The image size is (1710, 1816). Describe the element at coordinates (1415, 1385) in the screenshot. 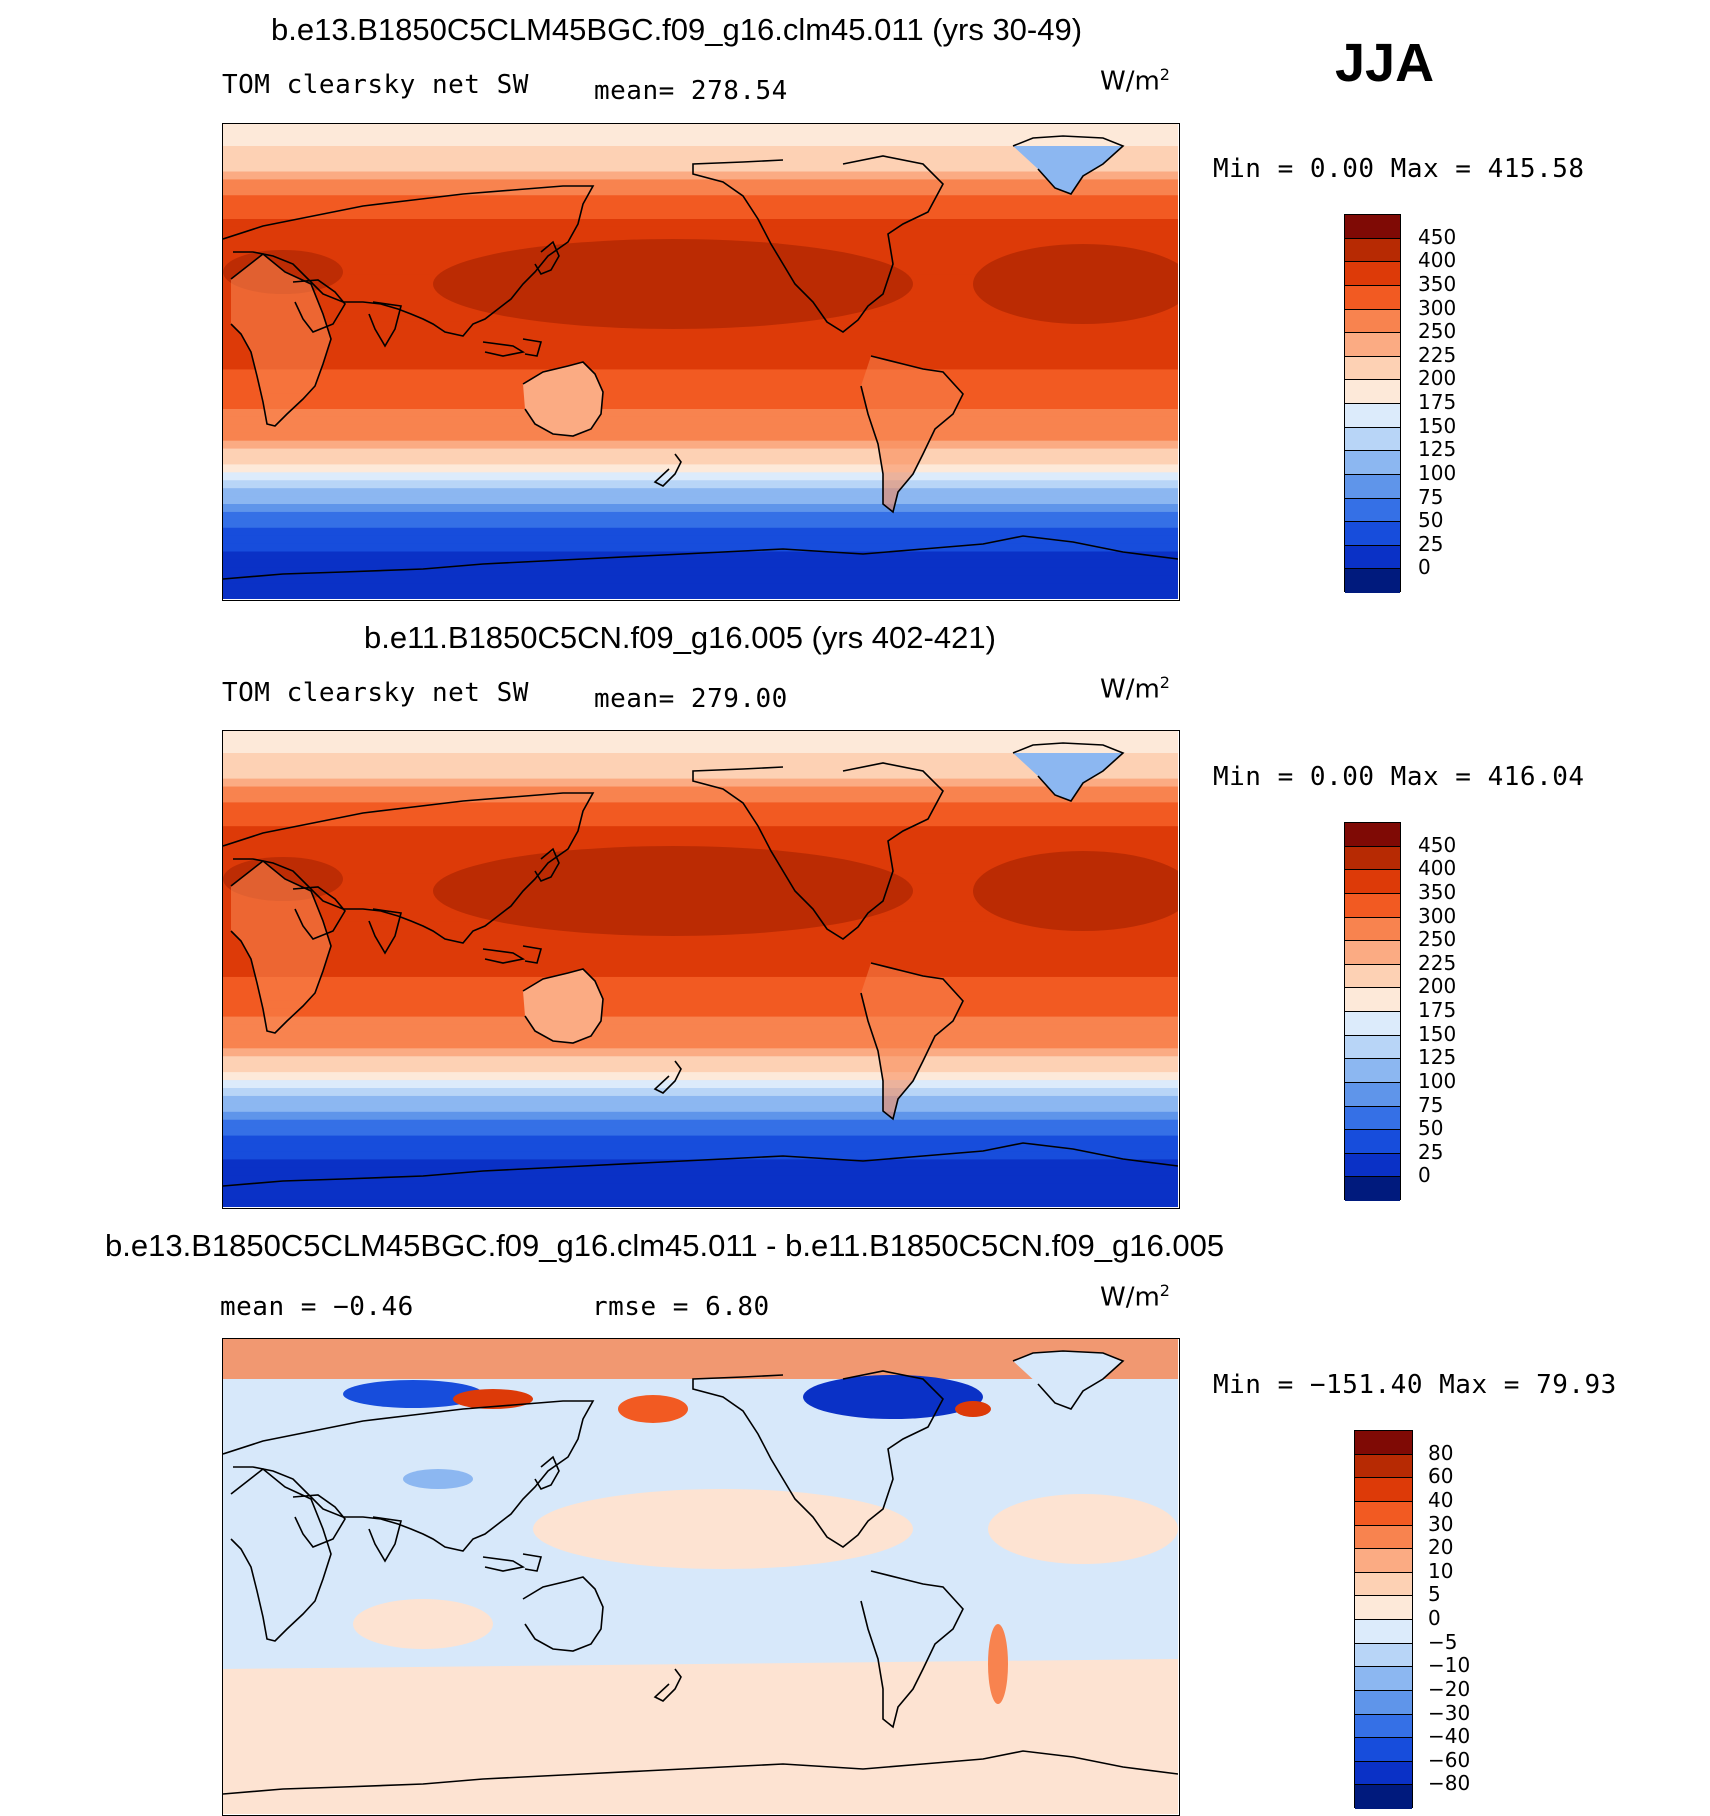

I see `panel3-minmax: Min = −151.40 Max = 79.93` at that location.